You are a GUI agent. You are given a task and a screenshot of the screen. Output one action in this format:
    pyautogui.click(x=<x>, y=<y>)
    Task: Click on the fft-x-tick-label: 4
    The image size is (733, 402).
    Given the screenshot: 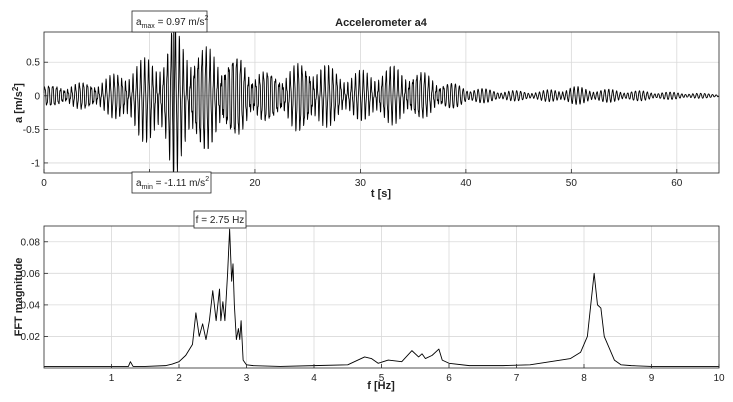 What is the action you would take?
    pyautogui.click(x=314, y=378)
    